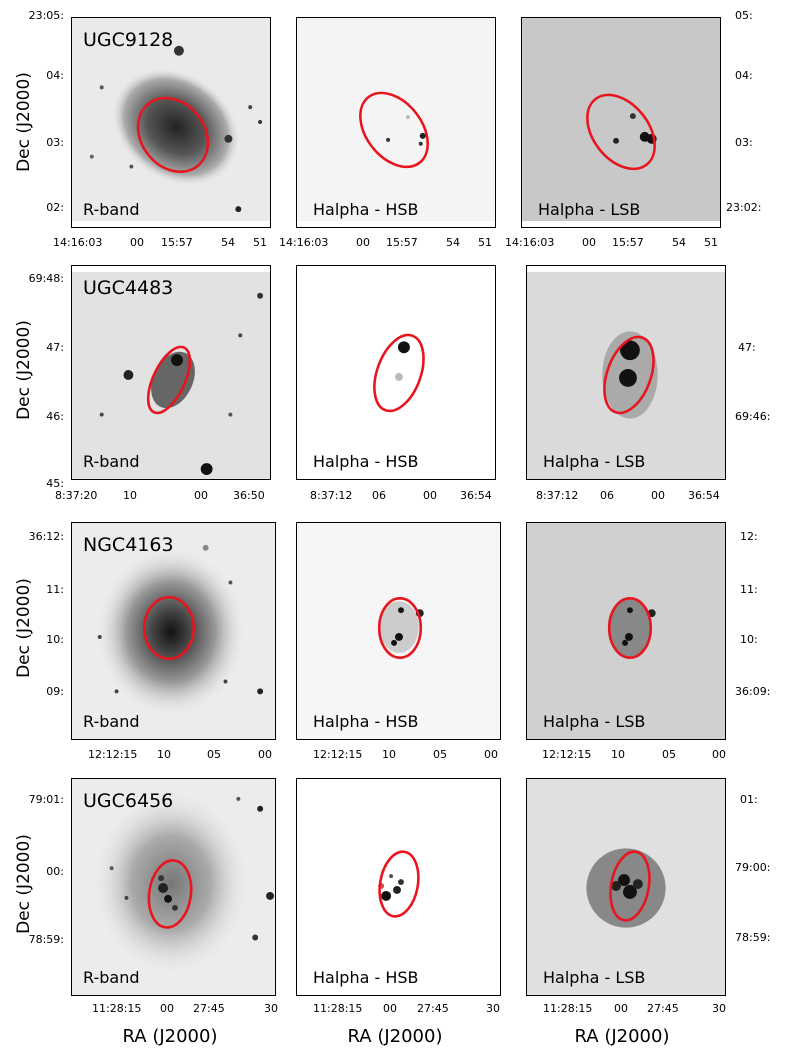  Describe the element at coordinates (744, 15) in the screenshot. I see `dec-tick-right: 05:` at that location.